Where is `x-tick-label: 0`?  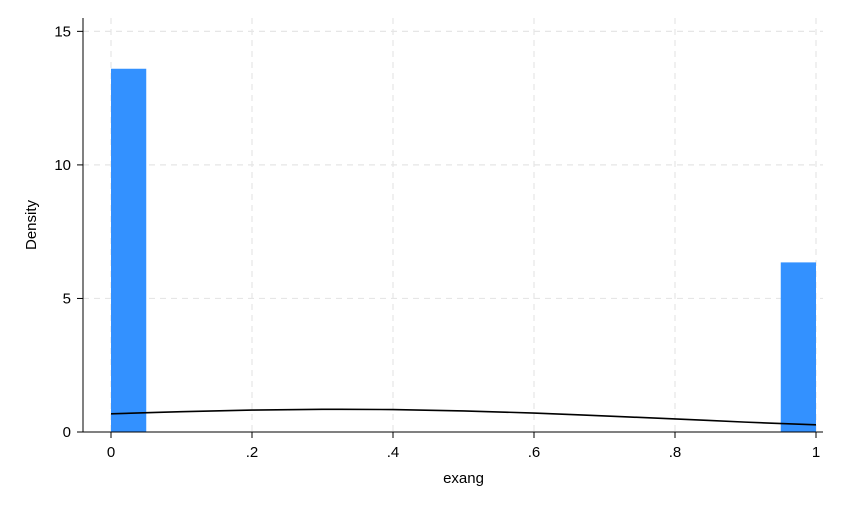
x-tick-label: 0 is located at coordinates (111, 452).